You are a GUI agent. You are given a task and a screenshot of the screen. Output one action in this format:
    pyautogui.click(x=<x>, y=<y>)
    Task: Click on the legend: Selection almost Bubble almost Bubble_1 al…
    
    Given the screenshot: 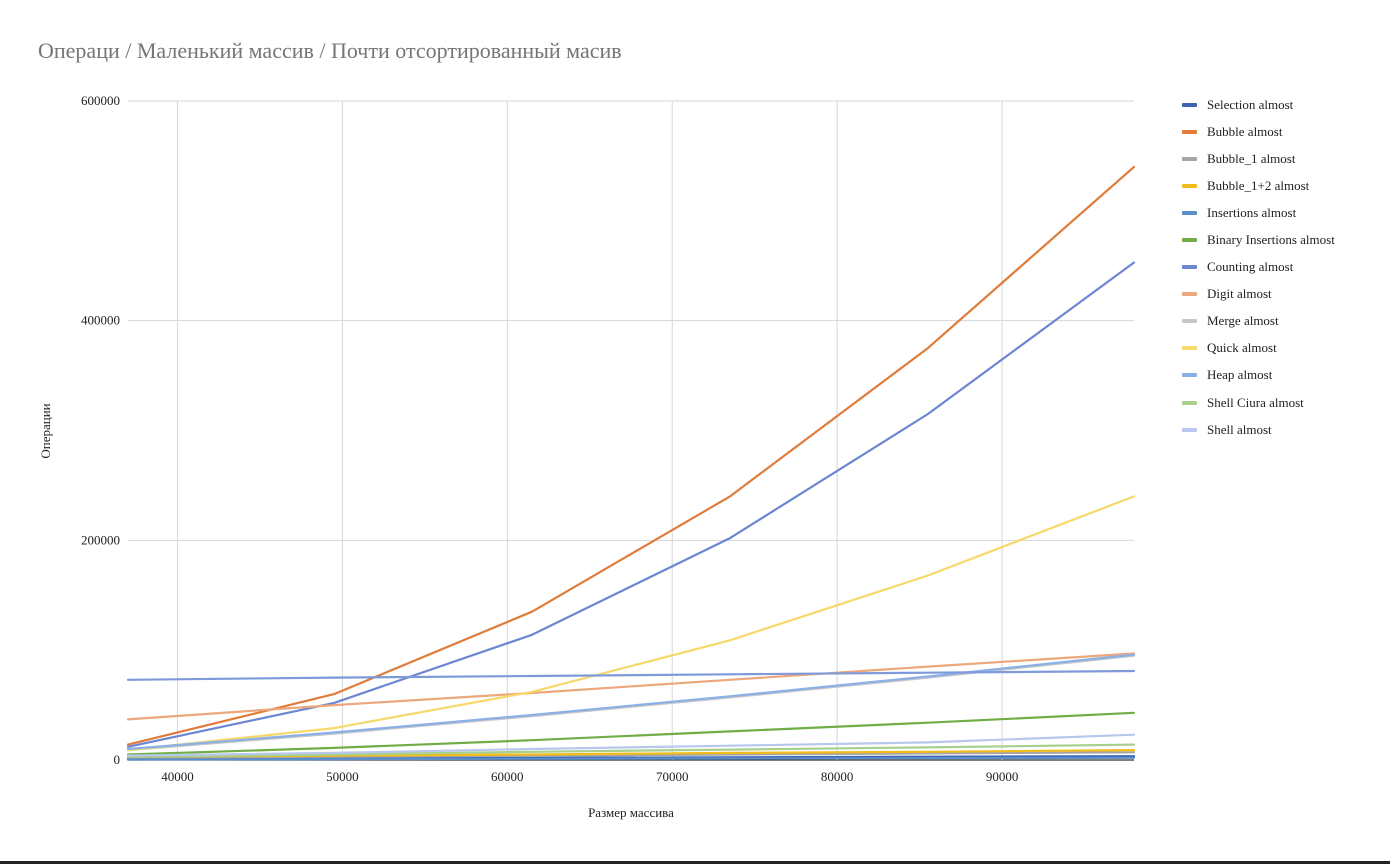 What is the action you would take?
    pyautogui.click(x=1258, y=267)
    